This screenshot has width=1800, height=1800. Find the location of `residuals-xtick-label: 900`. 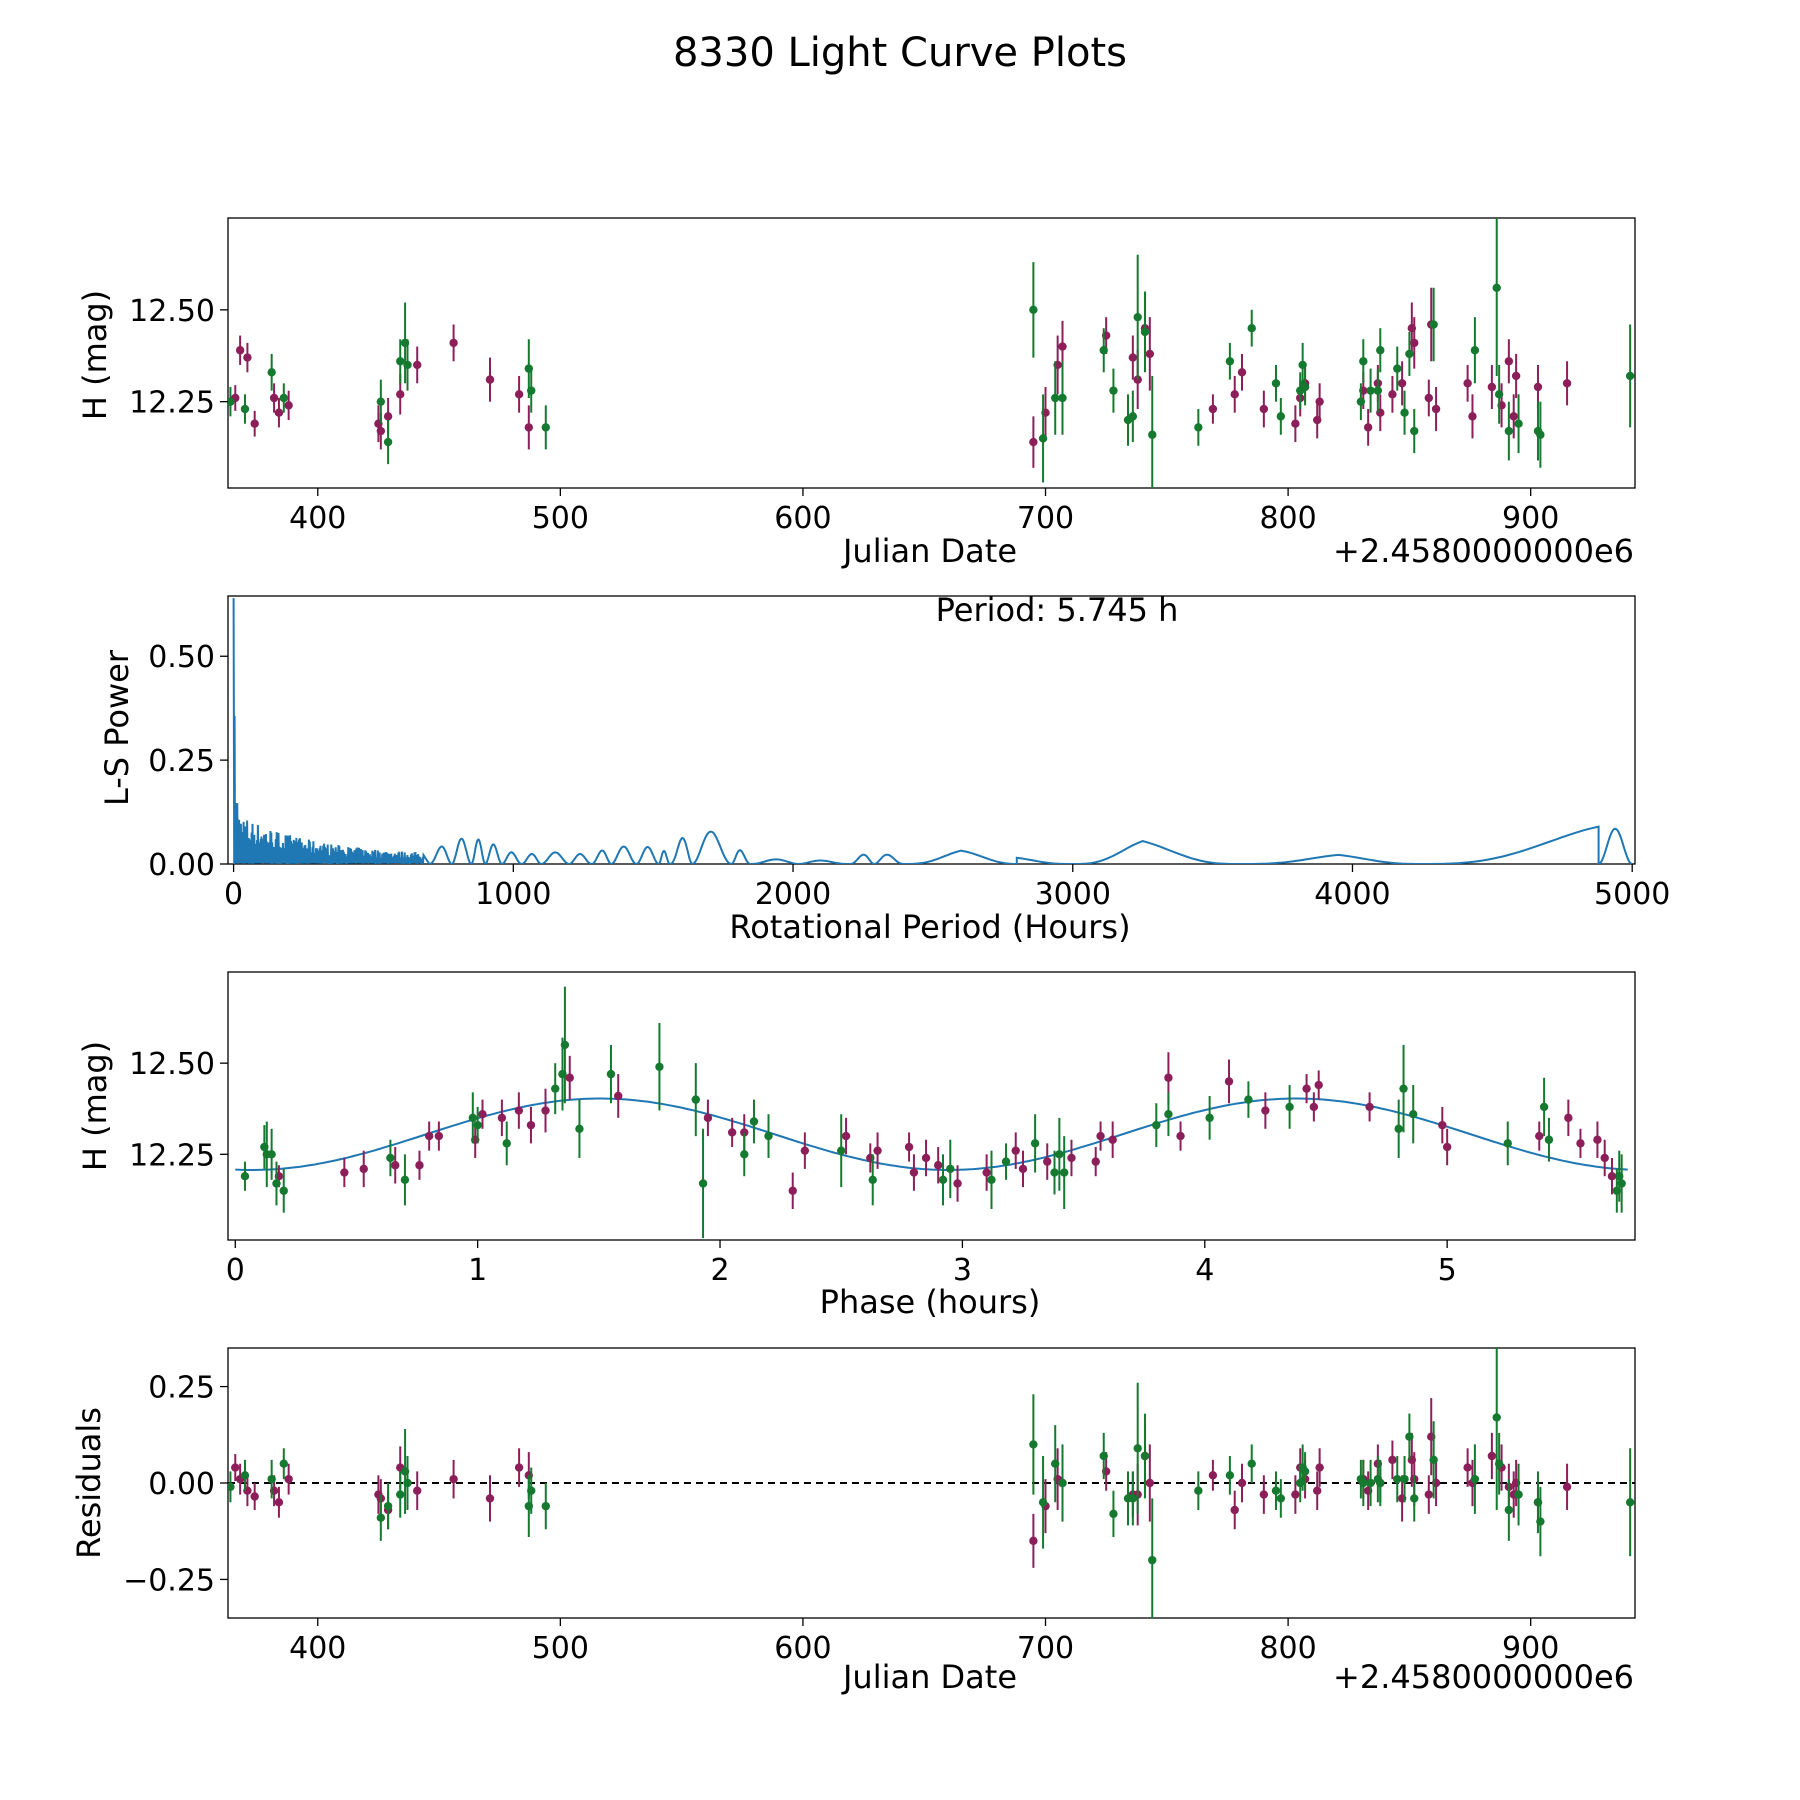

residuals-xtick-label: 900 is located at coordinates (1530, 1648).